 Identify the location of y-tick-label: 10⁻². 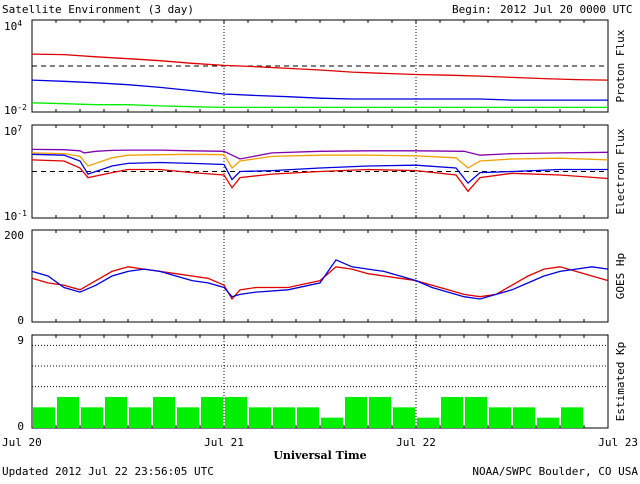
(15, 110).